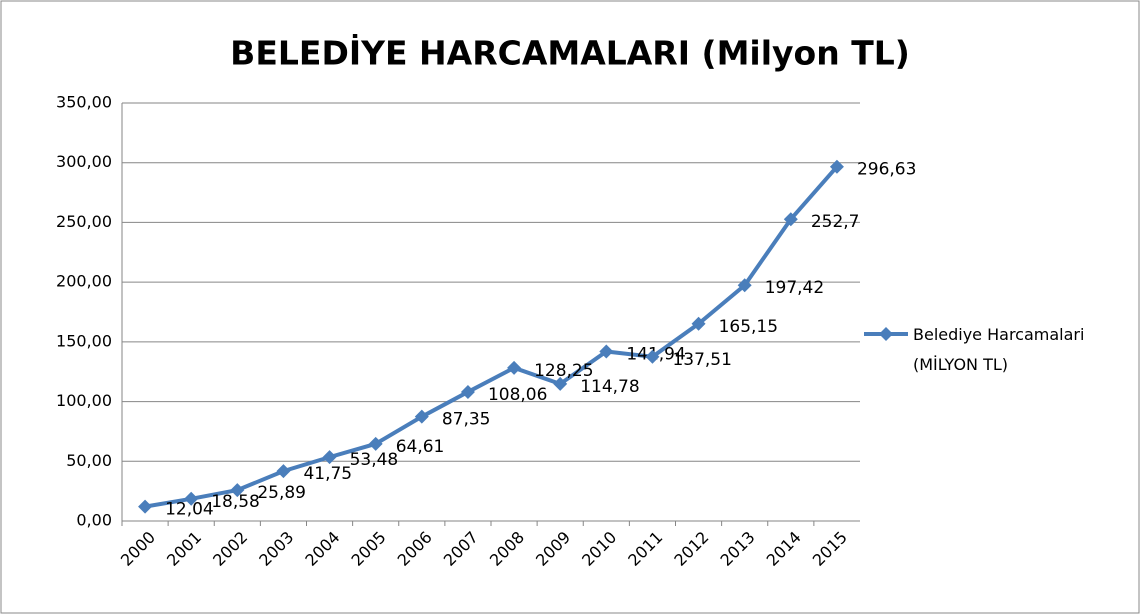 The image size is (1141, 615). I want to click on data-label: 87,35, so click(466, 420).